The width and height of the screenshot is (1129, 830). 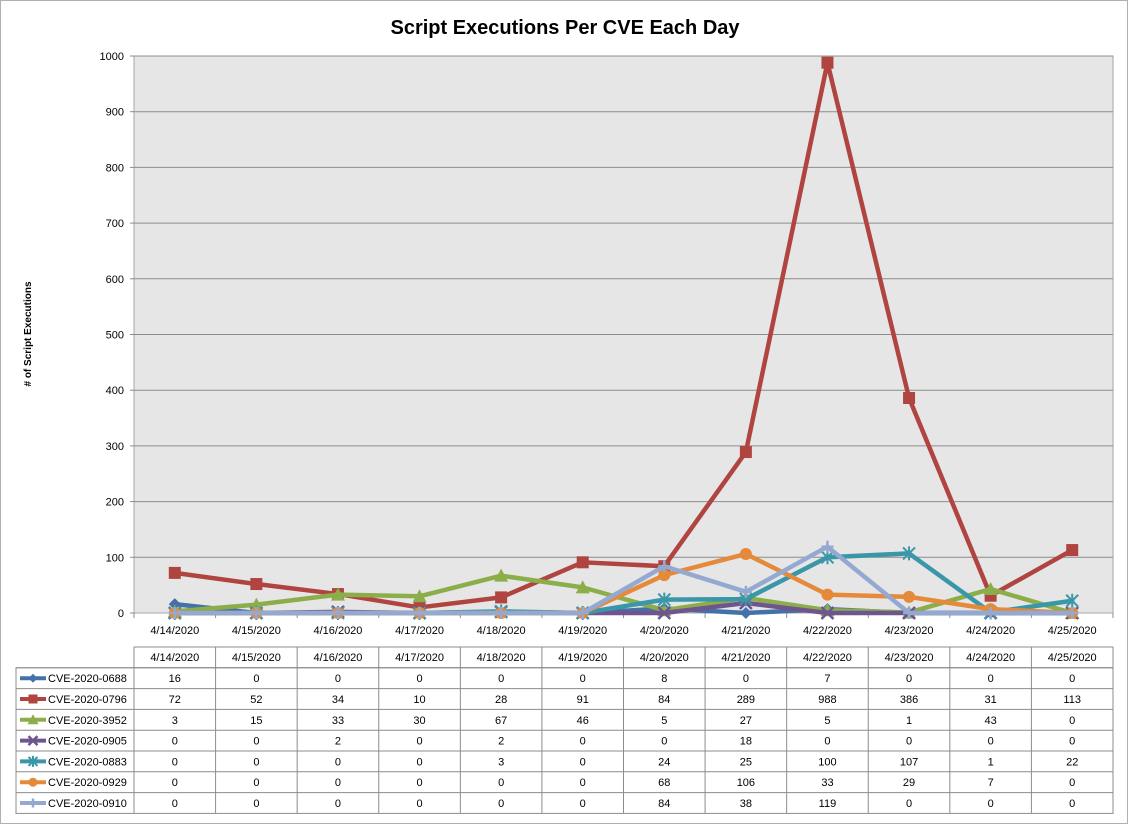 I want to click on legend-label: CVE-2020-0883, so click(x=87, y=762).